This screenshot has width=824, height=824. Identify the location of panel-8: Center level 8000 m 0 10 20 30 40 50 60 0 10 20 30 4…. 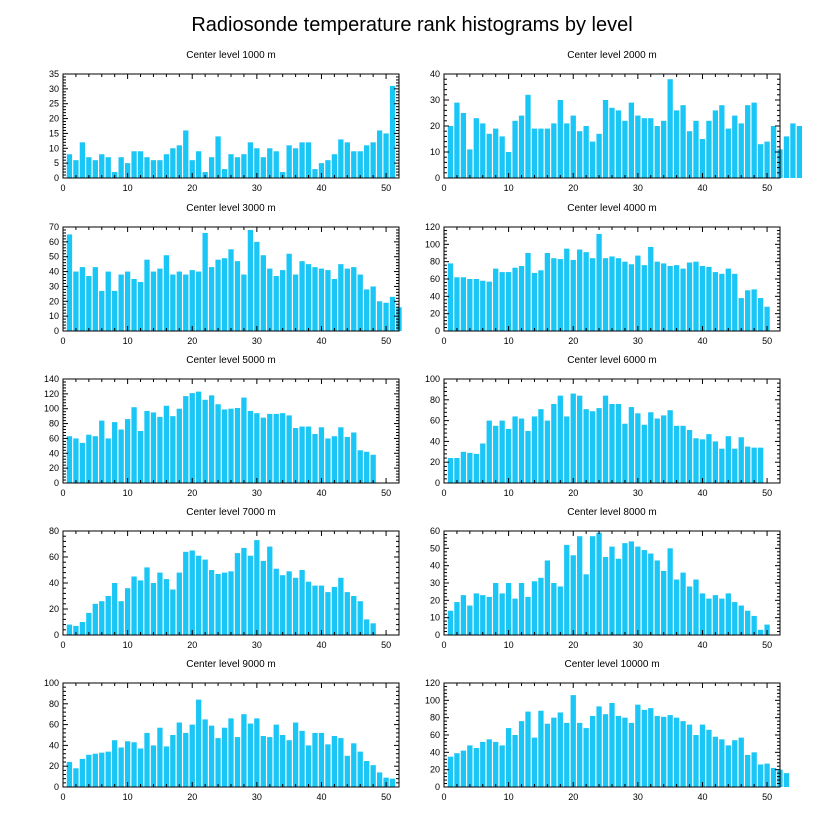
(605, 578).